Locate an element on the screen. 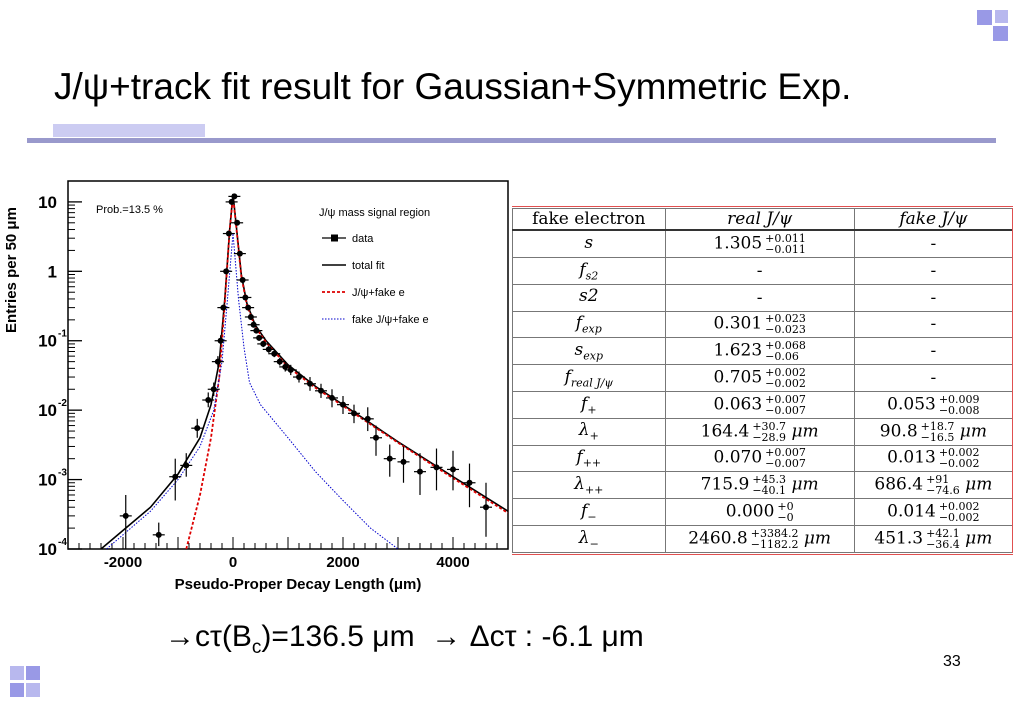 The width and height of the screenshot is (1023, 708). result-lhs: cτ(B is located at coordinates (223, 636).